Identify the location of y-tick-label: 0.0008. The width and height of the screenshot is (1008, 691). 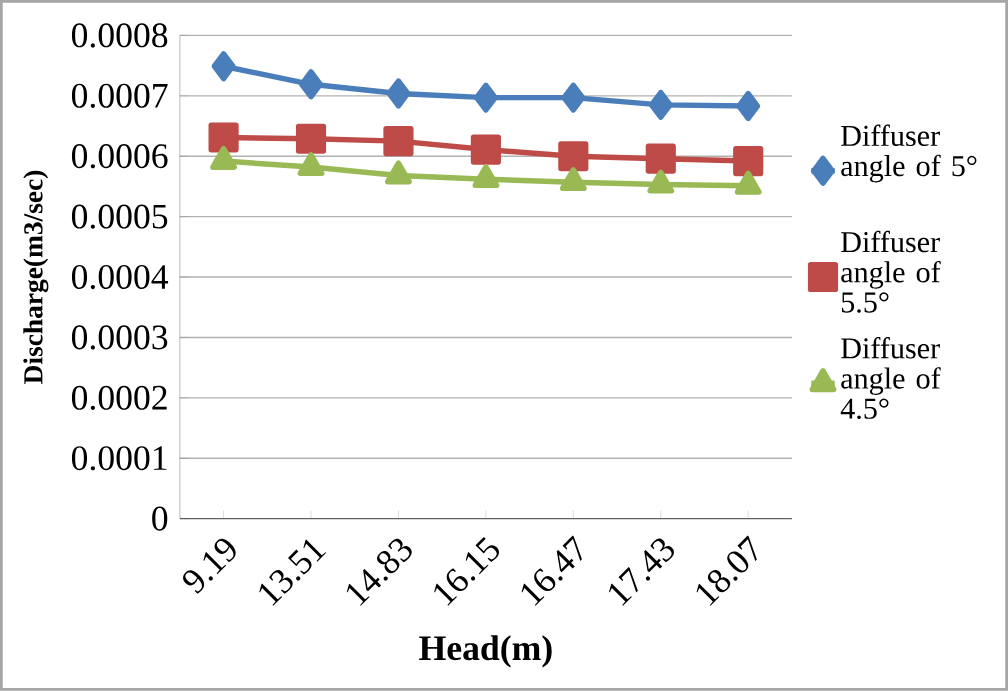
(119, 35).